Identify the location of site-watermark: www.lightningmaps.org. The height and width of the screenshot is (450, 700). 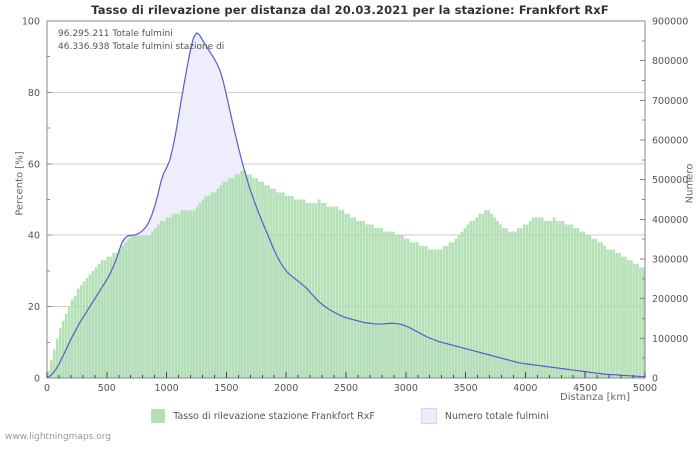
(58, 437).